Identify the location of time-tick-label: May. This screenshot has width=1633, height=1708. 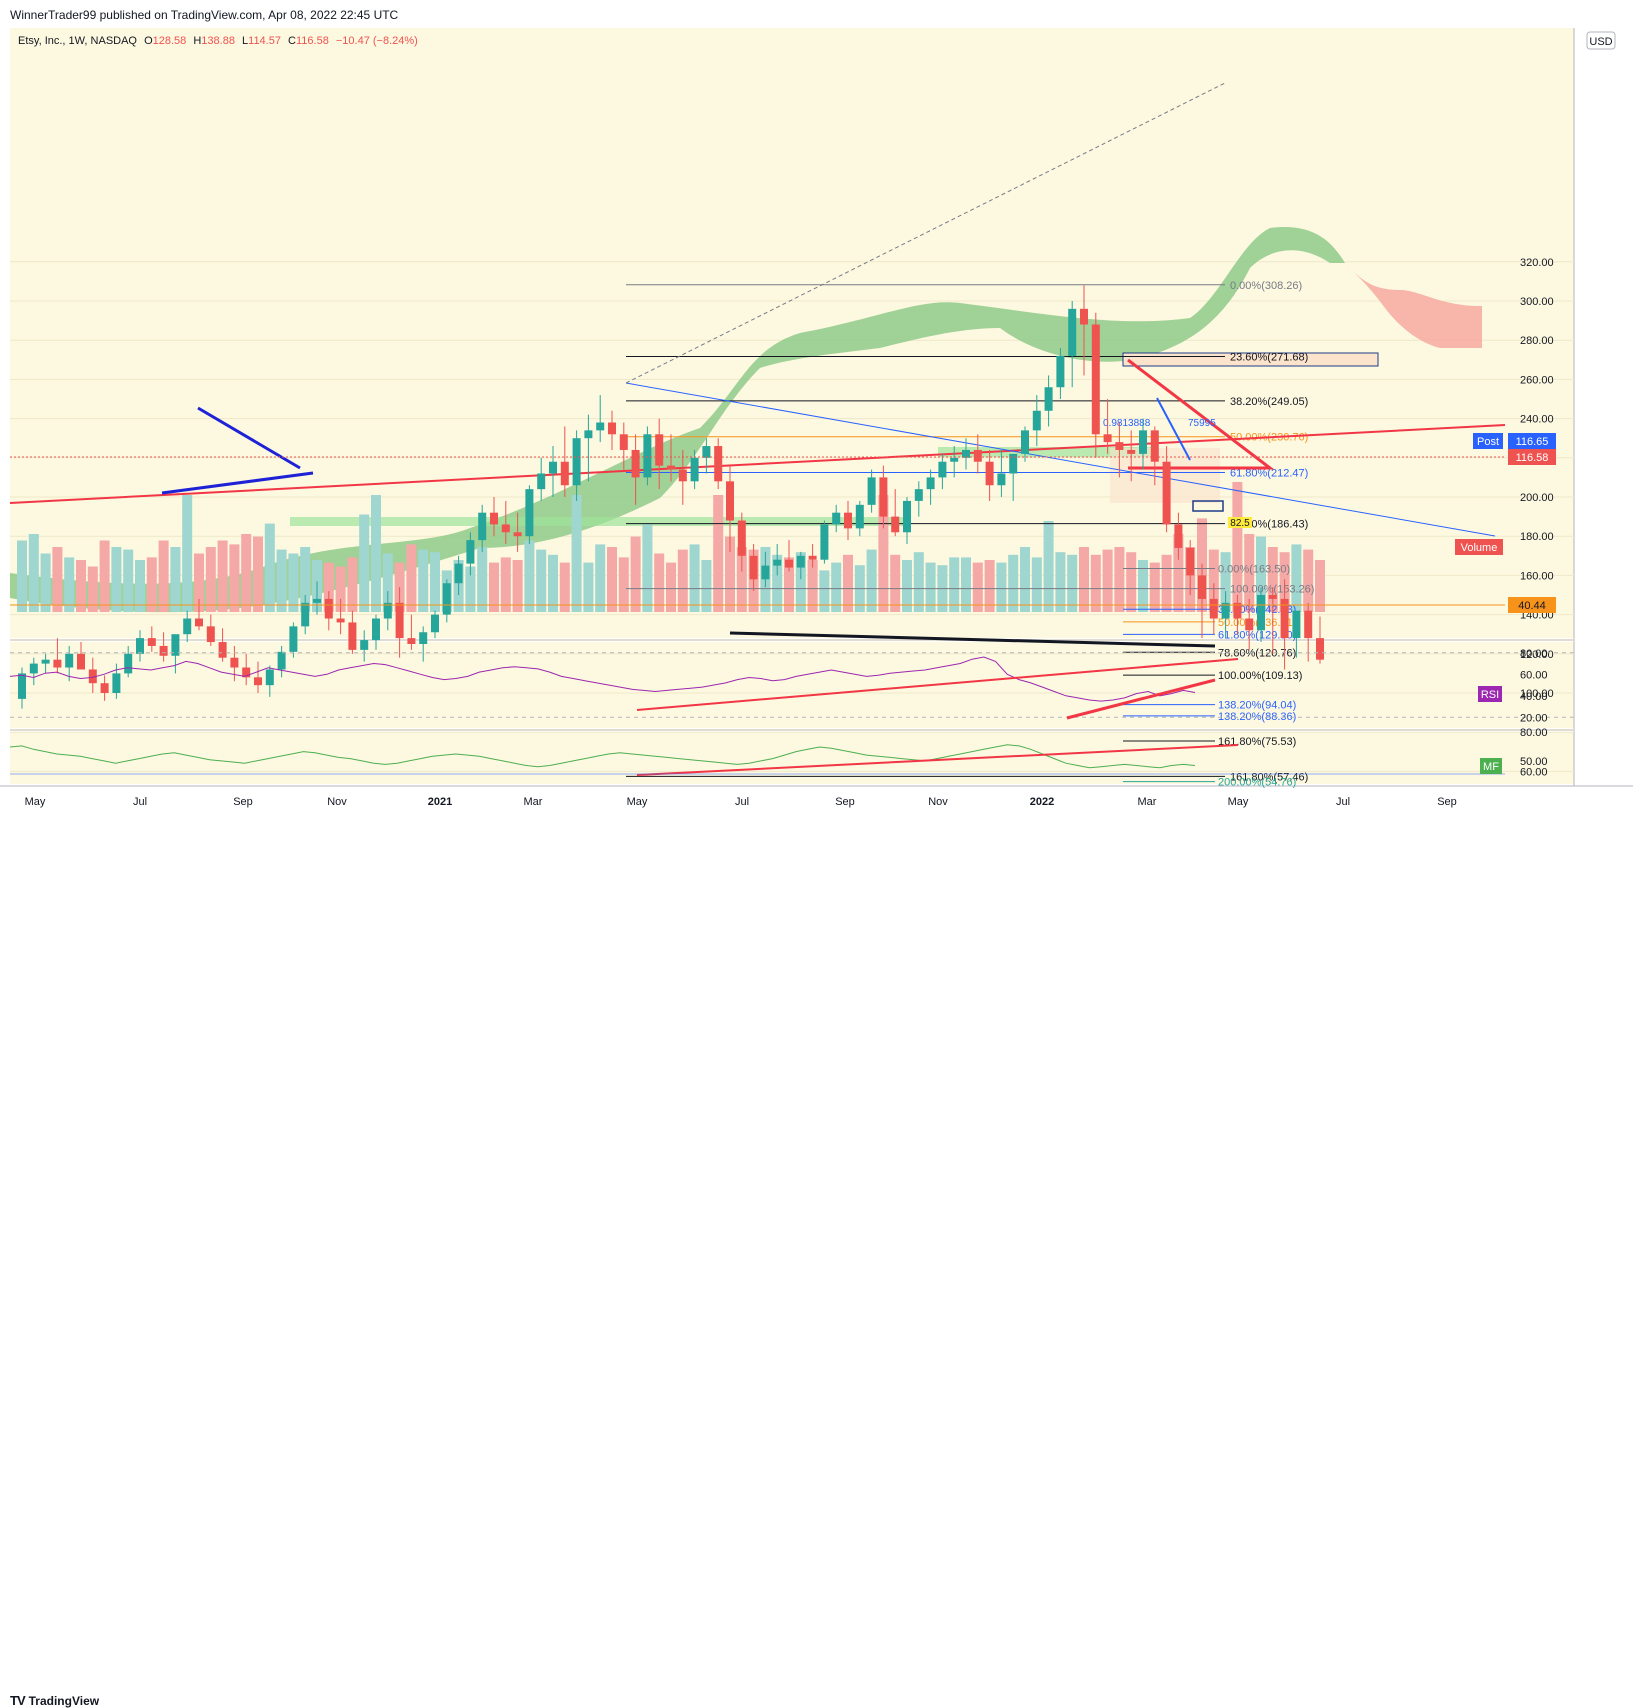
(35, 802).